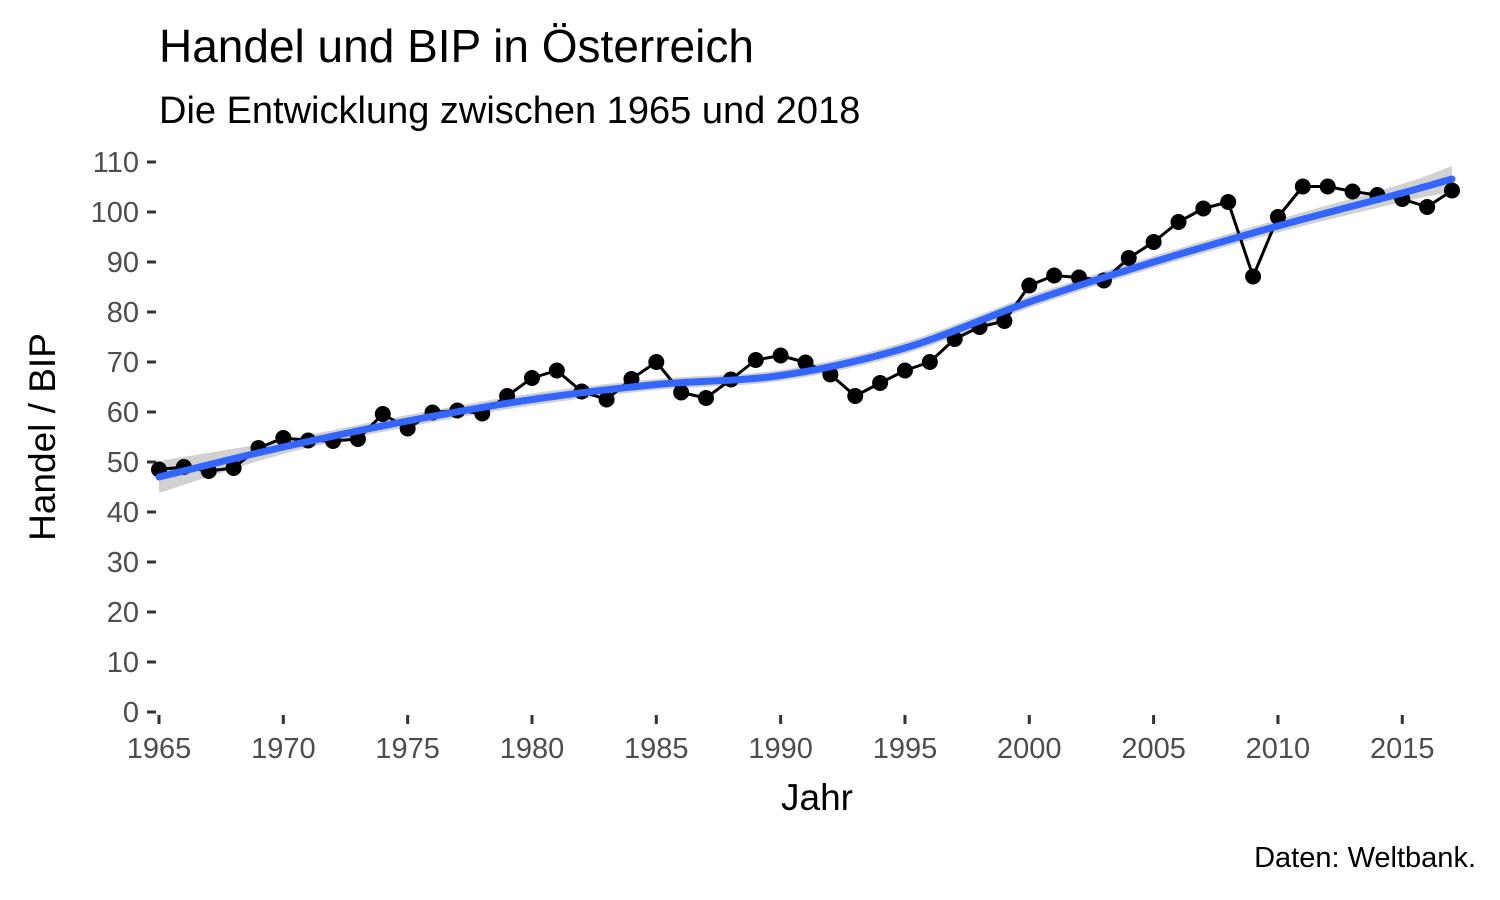  What do you see at coordinates (780, 749) in the screenshot?
I see `x-tick-label: 1990` at bounding box center [780, 749].